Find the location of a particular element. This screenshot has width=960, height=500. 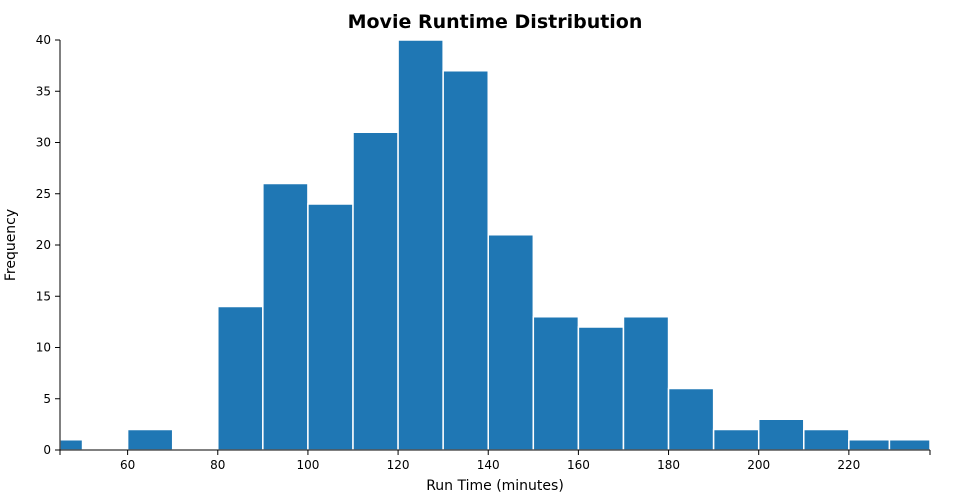

y-tick-label: 5 is located at coordinates (47, 399).